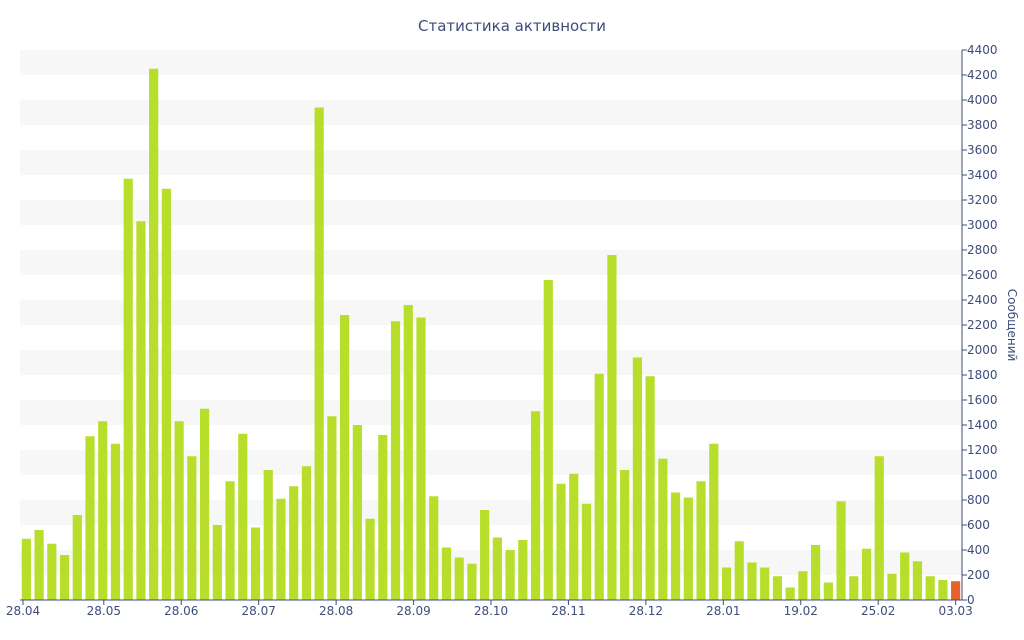 The width and height of the screenshot is (1024, 640). I want to click on y-tick-label: 600, so click(978, 525).